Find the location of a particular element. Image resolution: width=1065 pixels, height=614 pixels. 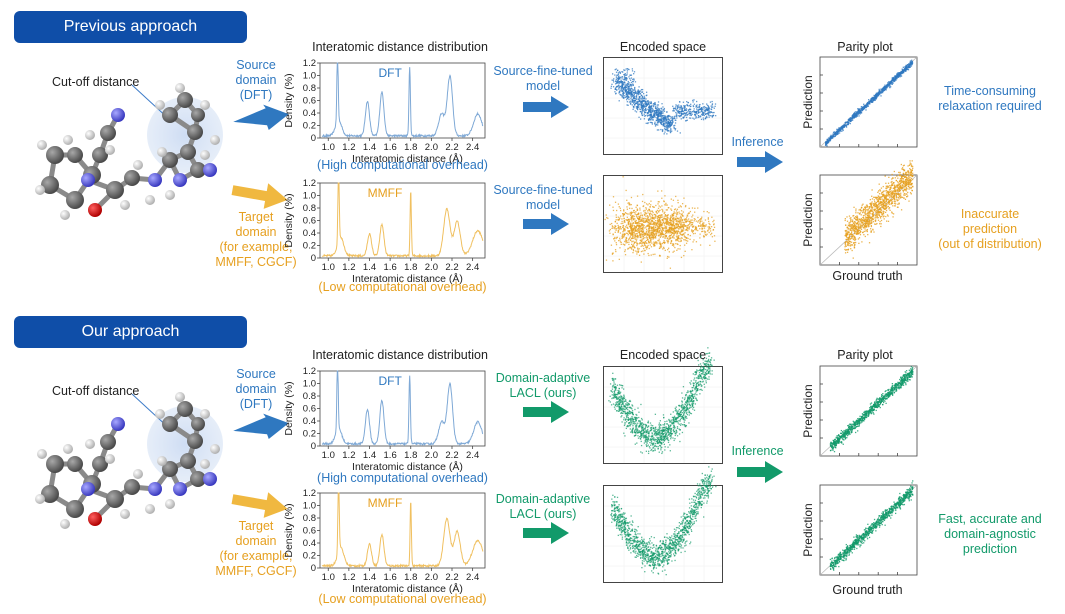

outcome-time-consuming: Time-consuming relaxation required is located at coordinates (990, 98).